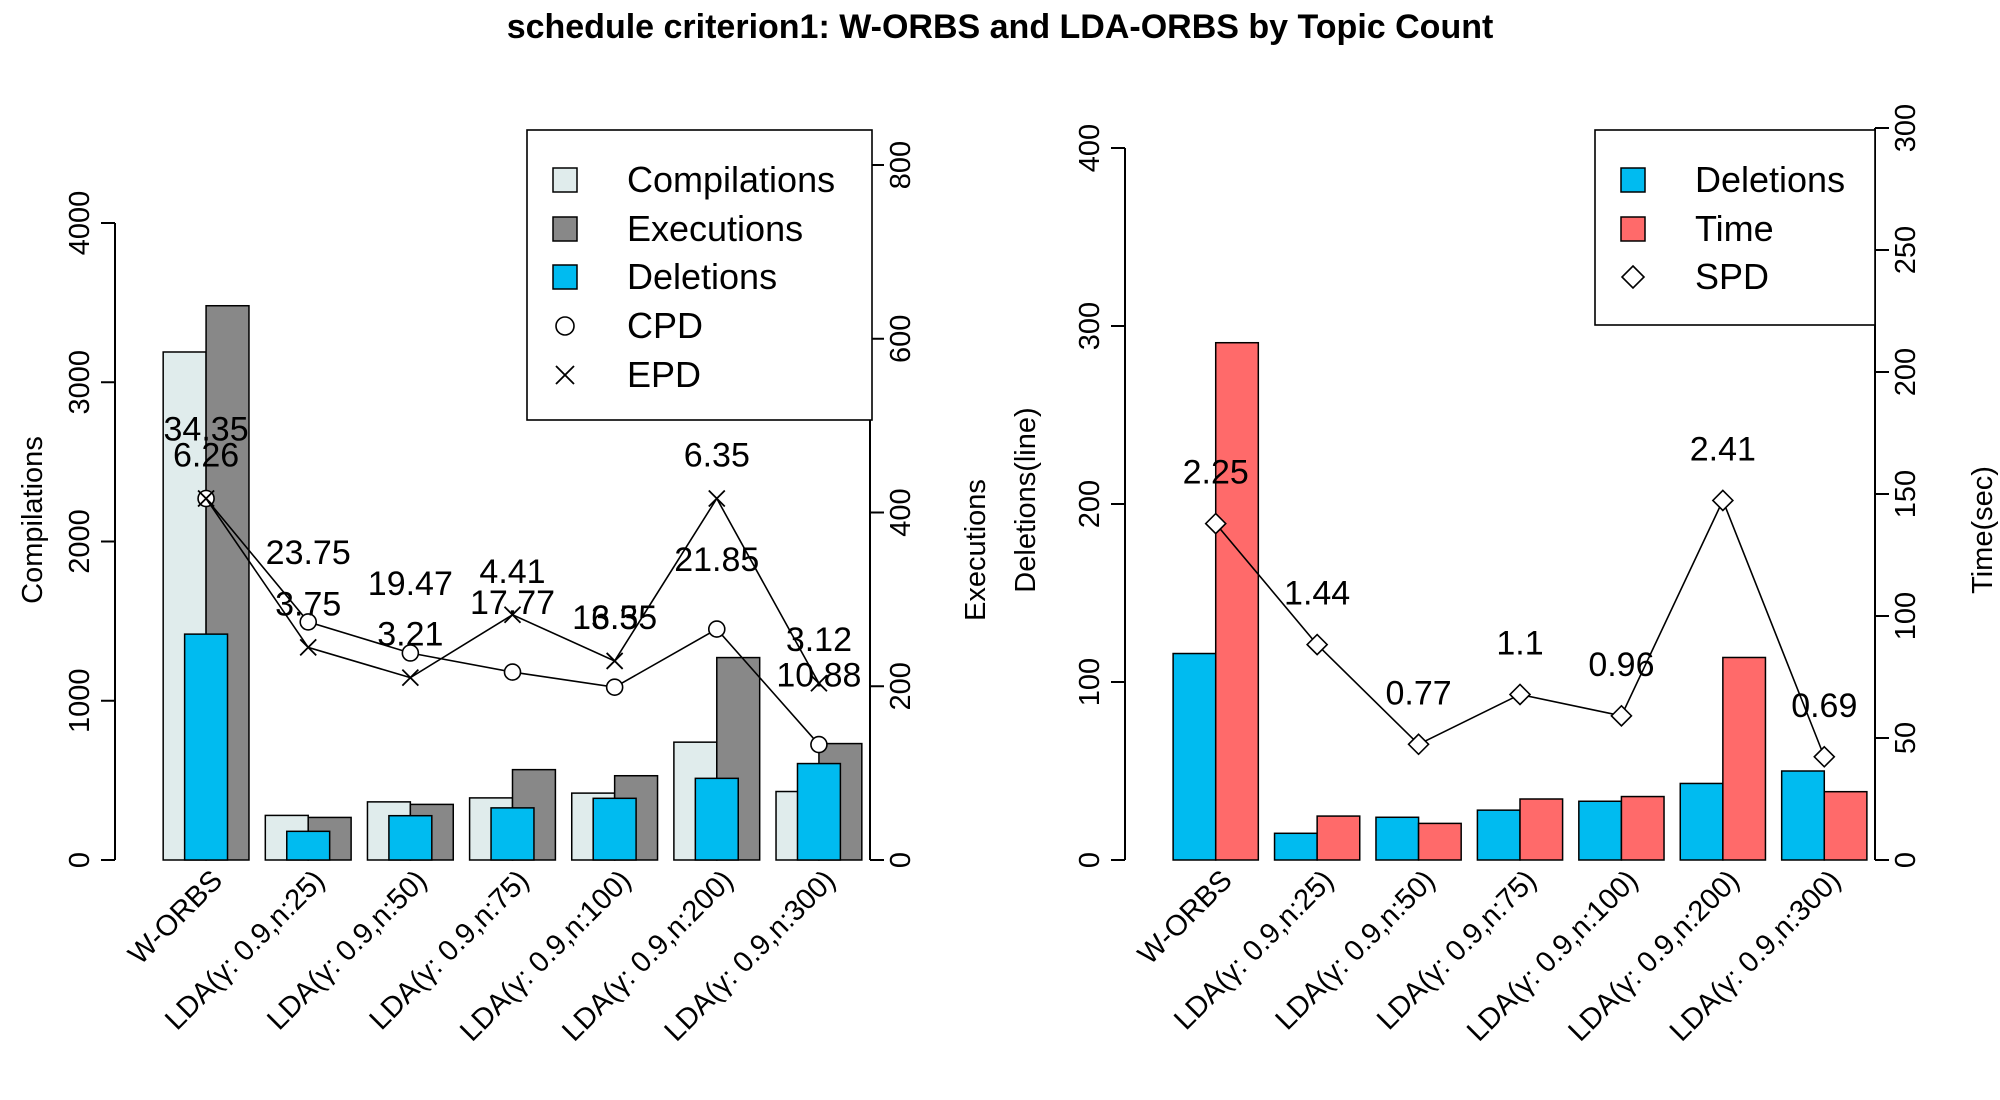 The height and width of the screenshot is (1100, 2000). I want to click on right-y-tick-label: 100, so click(1906, 616).